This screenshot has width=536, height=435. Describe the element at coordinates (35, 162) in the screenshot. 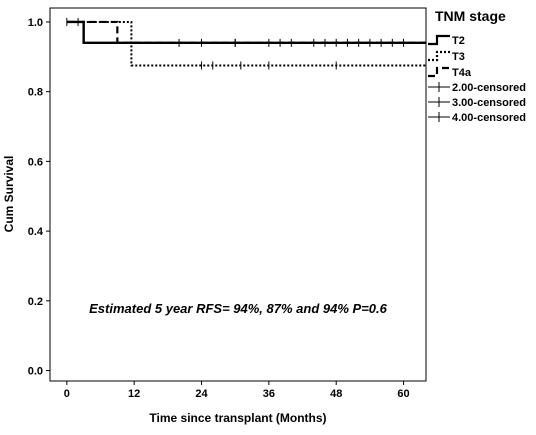

I see `y-tick-label: 0.6` at that location.